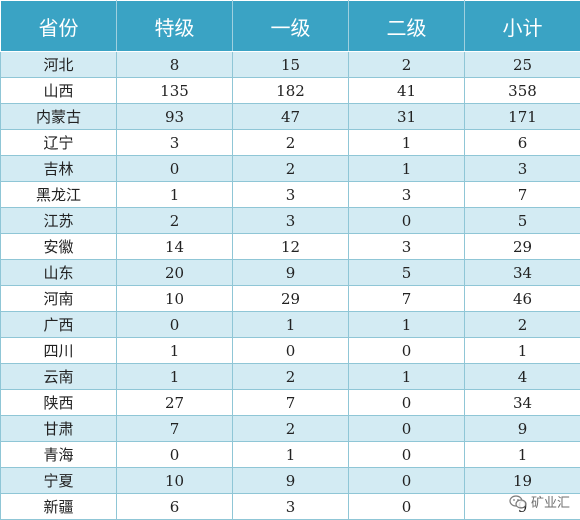 The image size is (580, 520). I want to click on header-row: 省份 特级 一级 二级 小计, so click(290, 26).